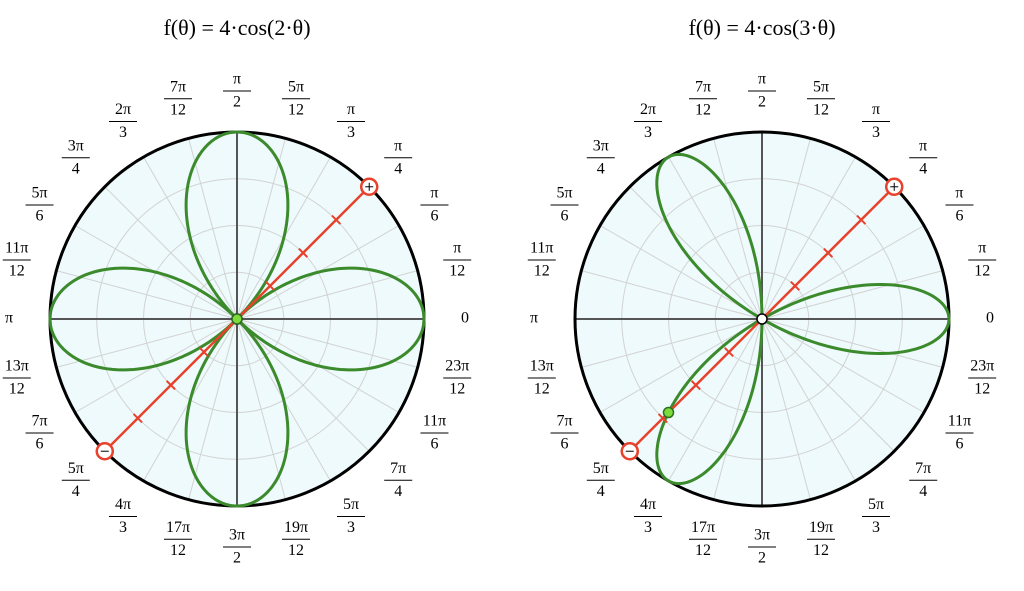  Describe the element at coordinates (762, 319) in the screenshot. I see `origin` at that location.